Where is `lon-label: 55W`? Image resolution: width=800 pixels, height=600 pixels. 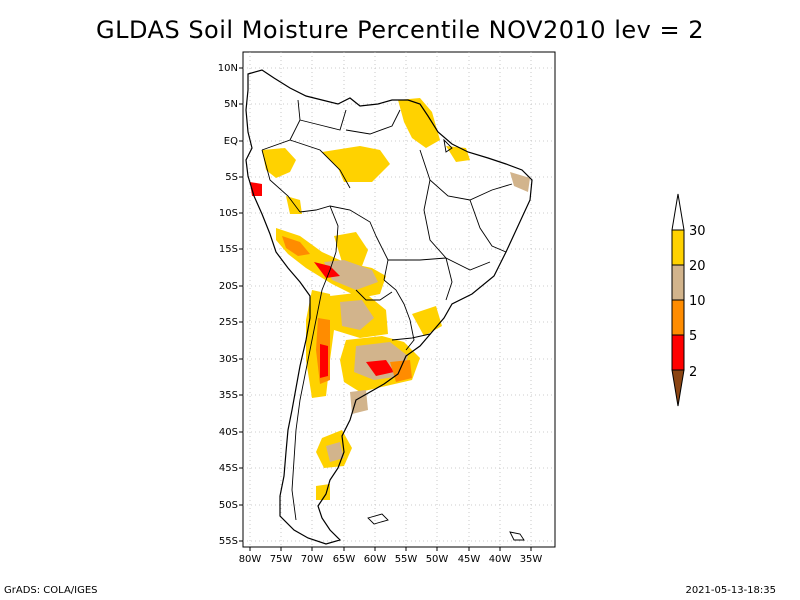 lon-label: 55W is located at coordinates (406, 559).